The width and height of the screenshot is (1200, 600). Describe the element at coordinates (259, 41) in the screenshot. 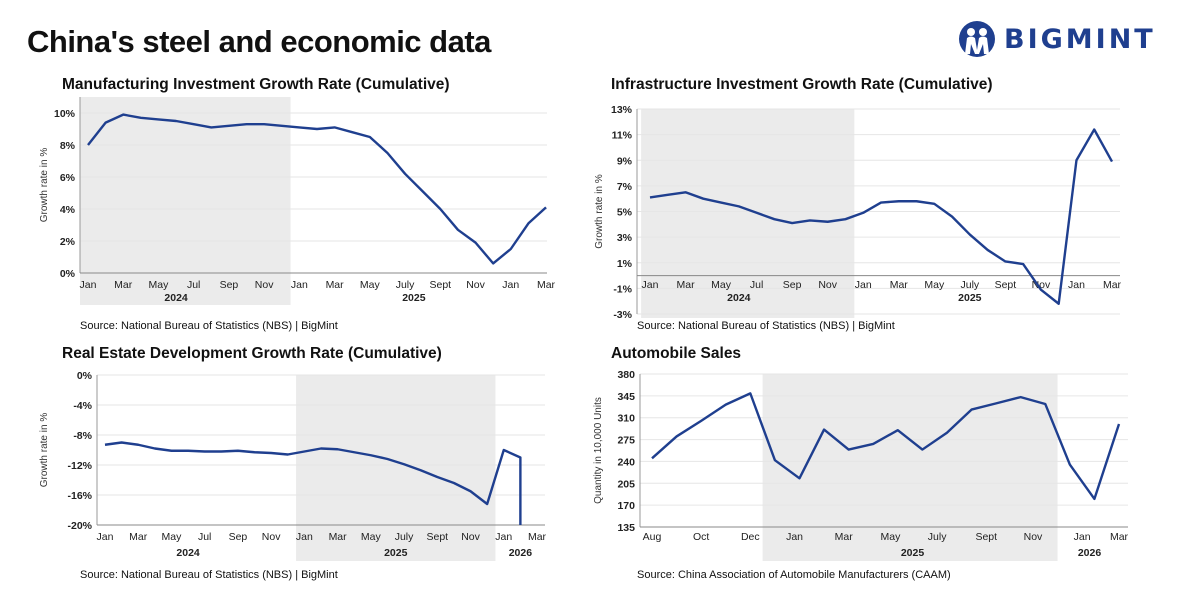

I see `page-title: China's steel and economic data` at that location.